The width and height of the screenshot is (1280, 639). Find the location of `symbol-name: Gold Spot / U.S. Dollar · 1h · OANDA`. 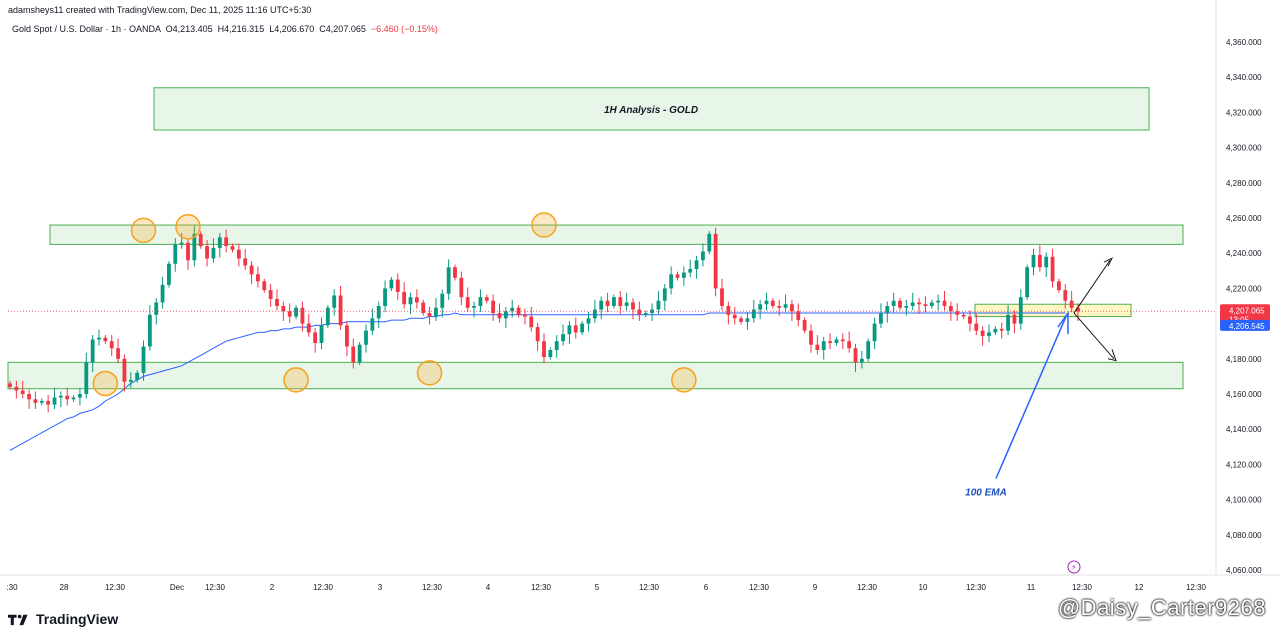

symbol-name: Gold Spot / U.S. Dollar · 1h · OANDA is located at coordinates (86, 29).